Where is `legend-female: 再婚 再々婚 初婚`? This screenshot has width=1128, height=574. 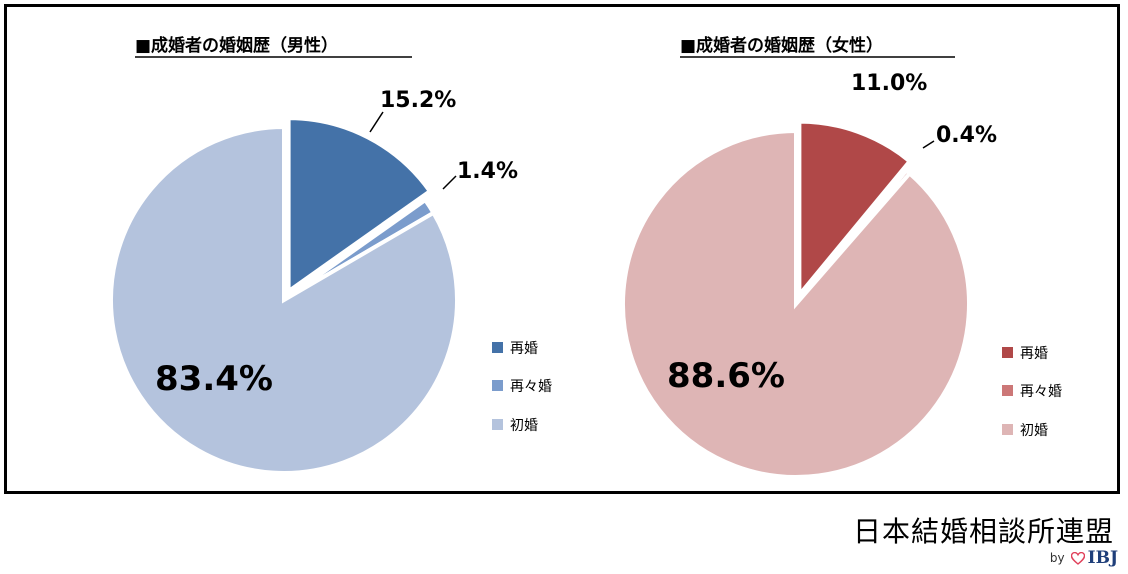
legend-female: 再婚 再々婚 初婚 is located at coordinates (1032, 392).